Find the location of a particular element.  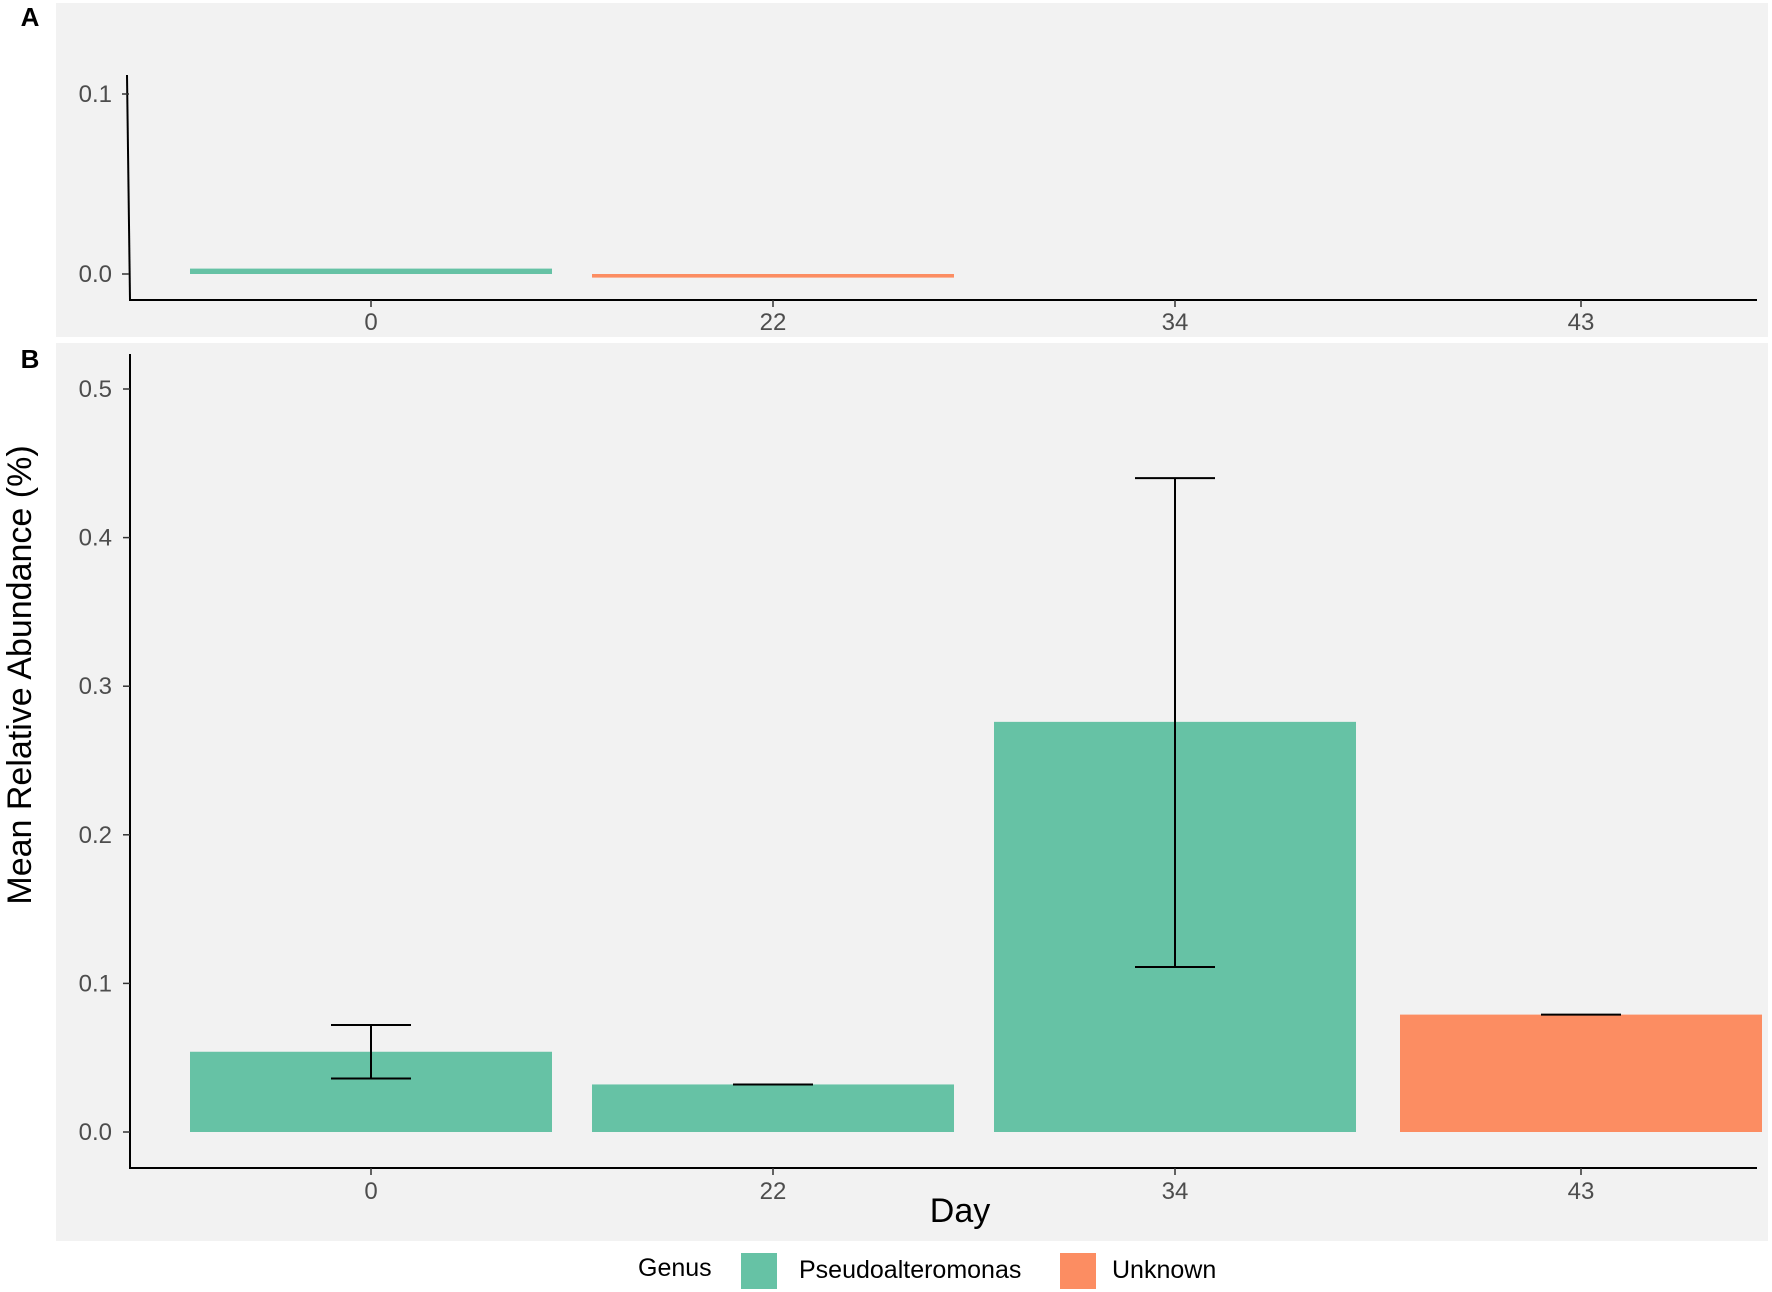

panel-b-x-tick-label: 43 is located at coordinates (1581, 1191).